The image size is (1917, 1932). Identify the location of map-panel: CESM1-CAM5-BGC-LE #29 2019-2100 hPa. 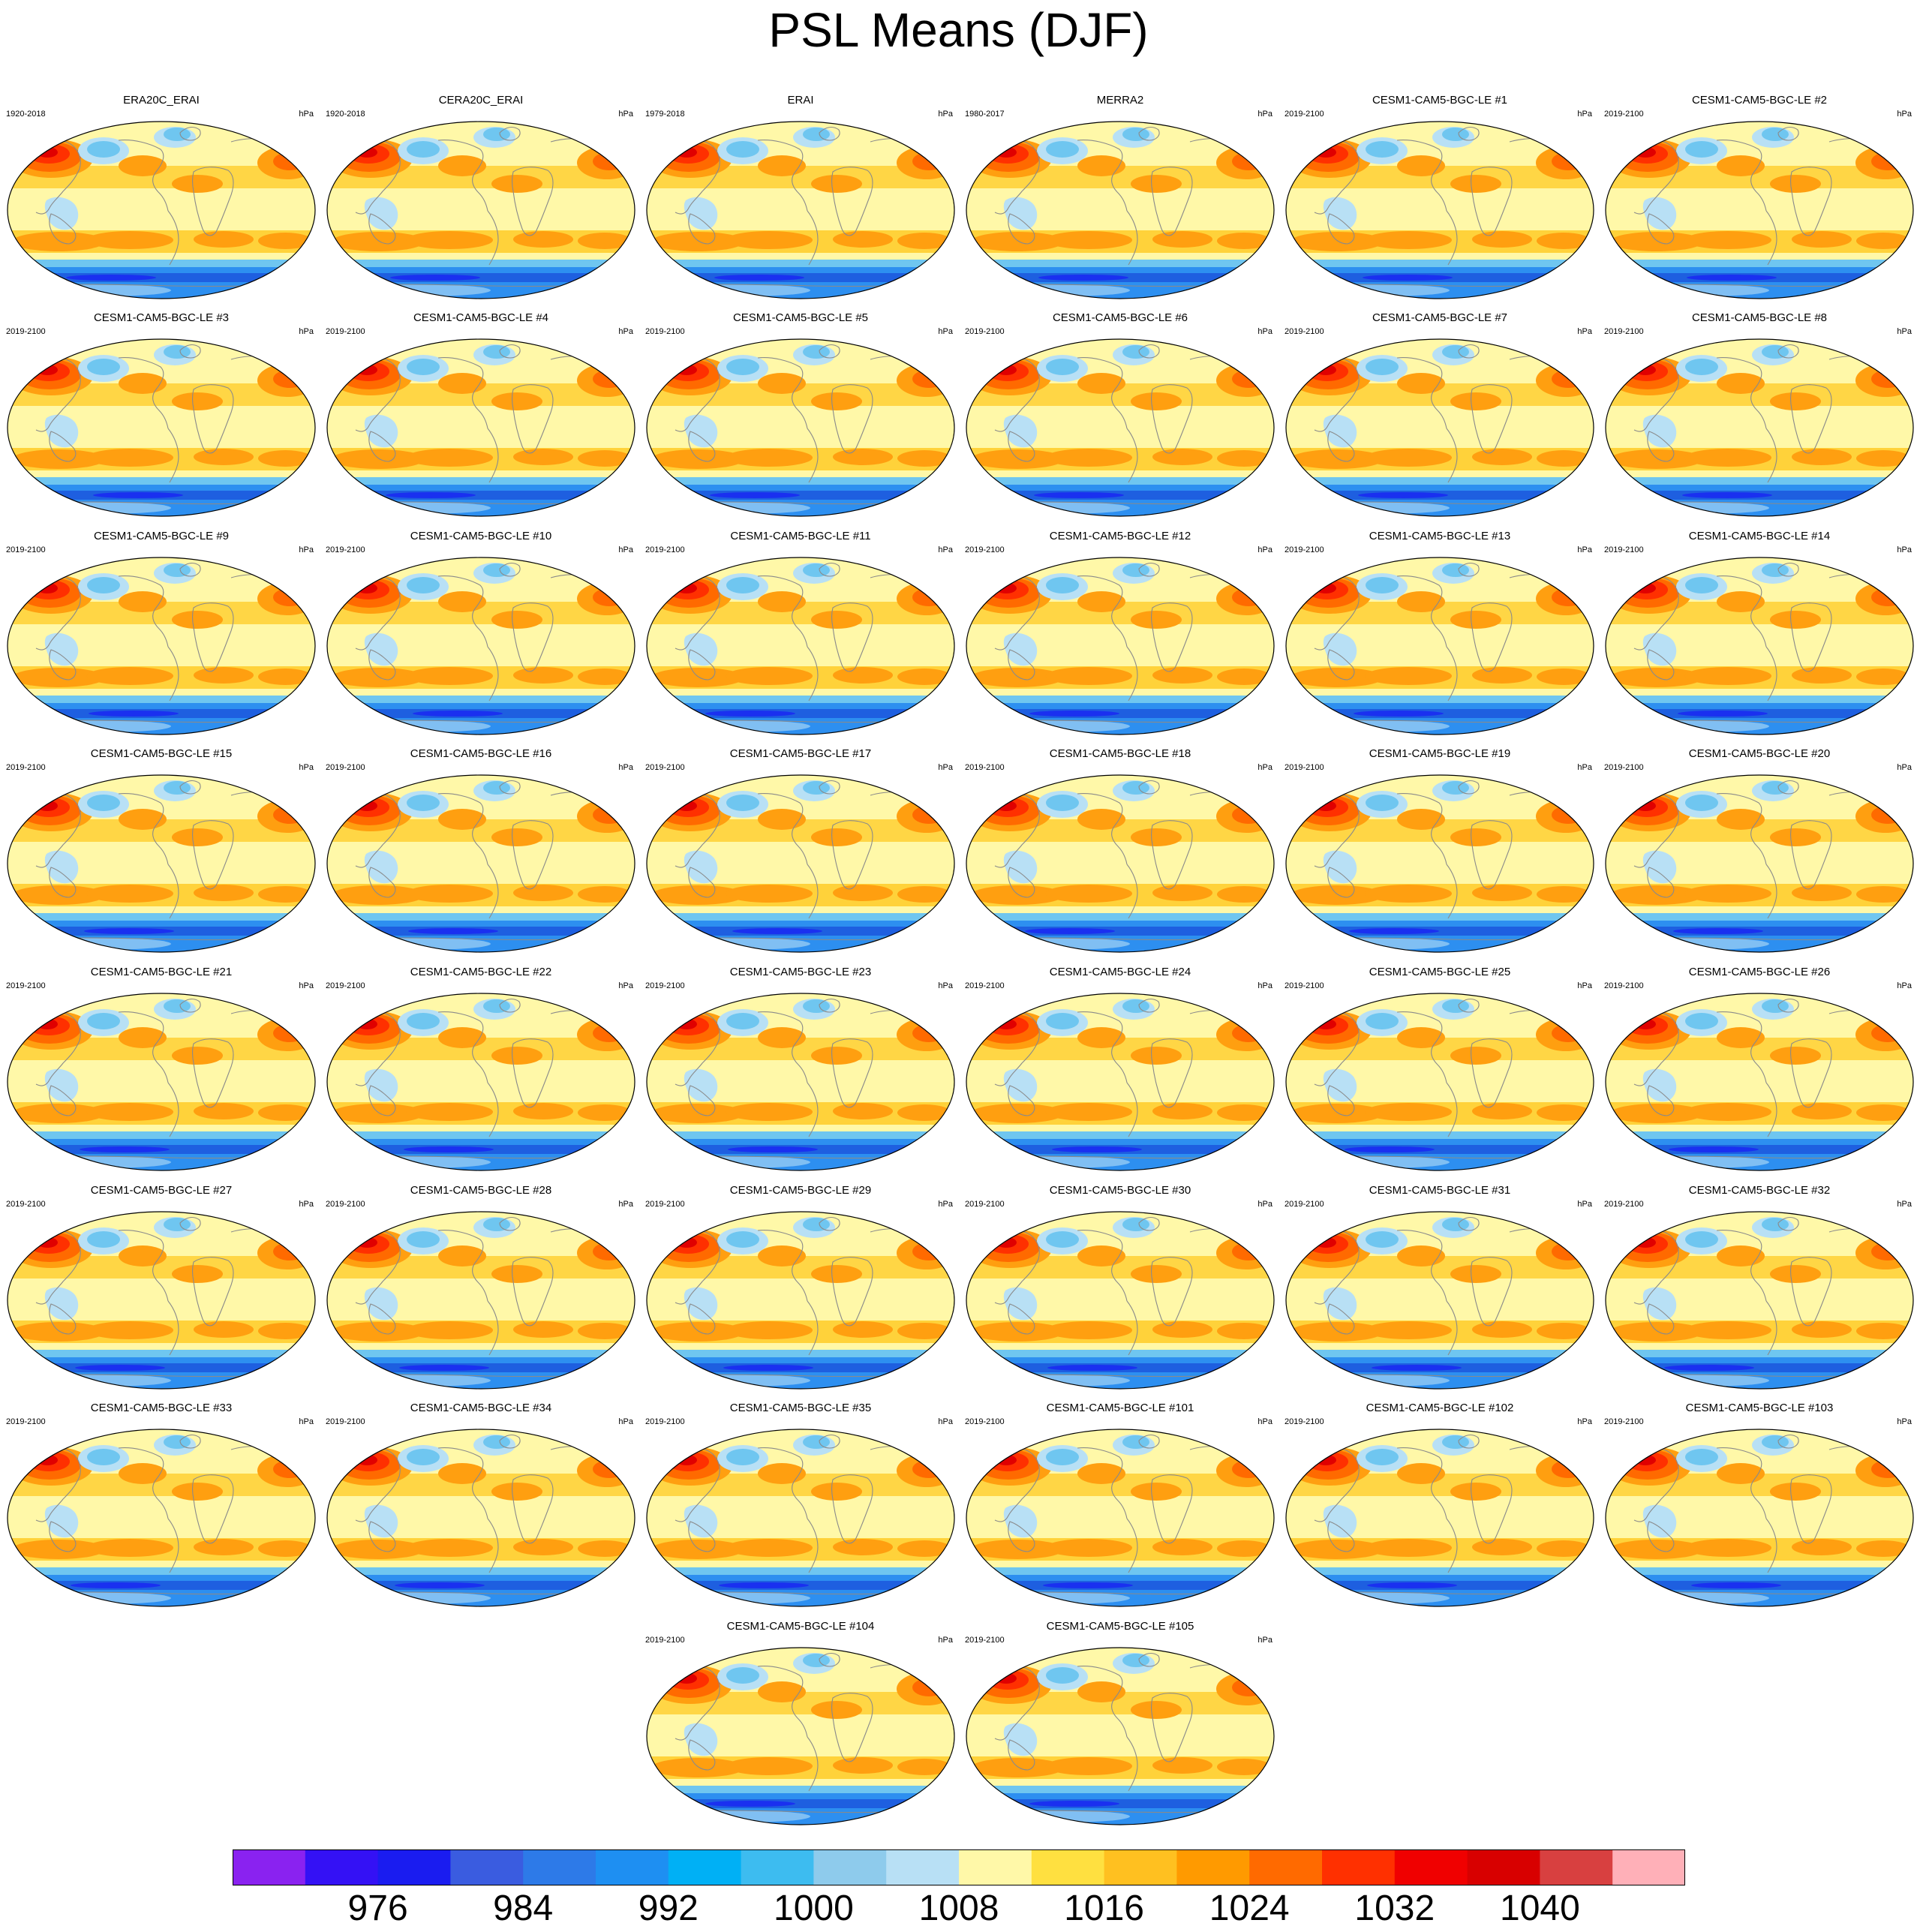
(800, 1287).